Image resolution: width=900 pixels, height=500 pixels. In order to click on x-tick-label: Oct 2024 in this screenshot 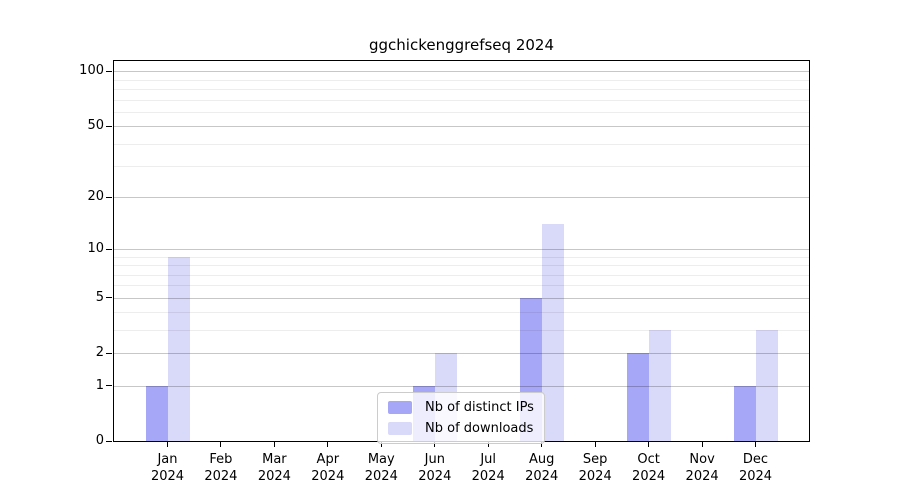, I will do `click(648, 468)`.